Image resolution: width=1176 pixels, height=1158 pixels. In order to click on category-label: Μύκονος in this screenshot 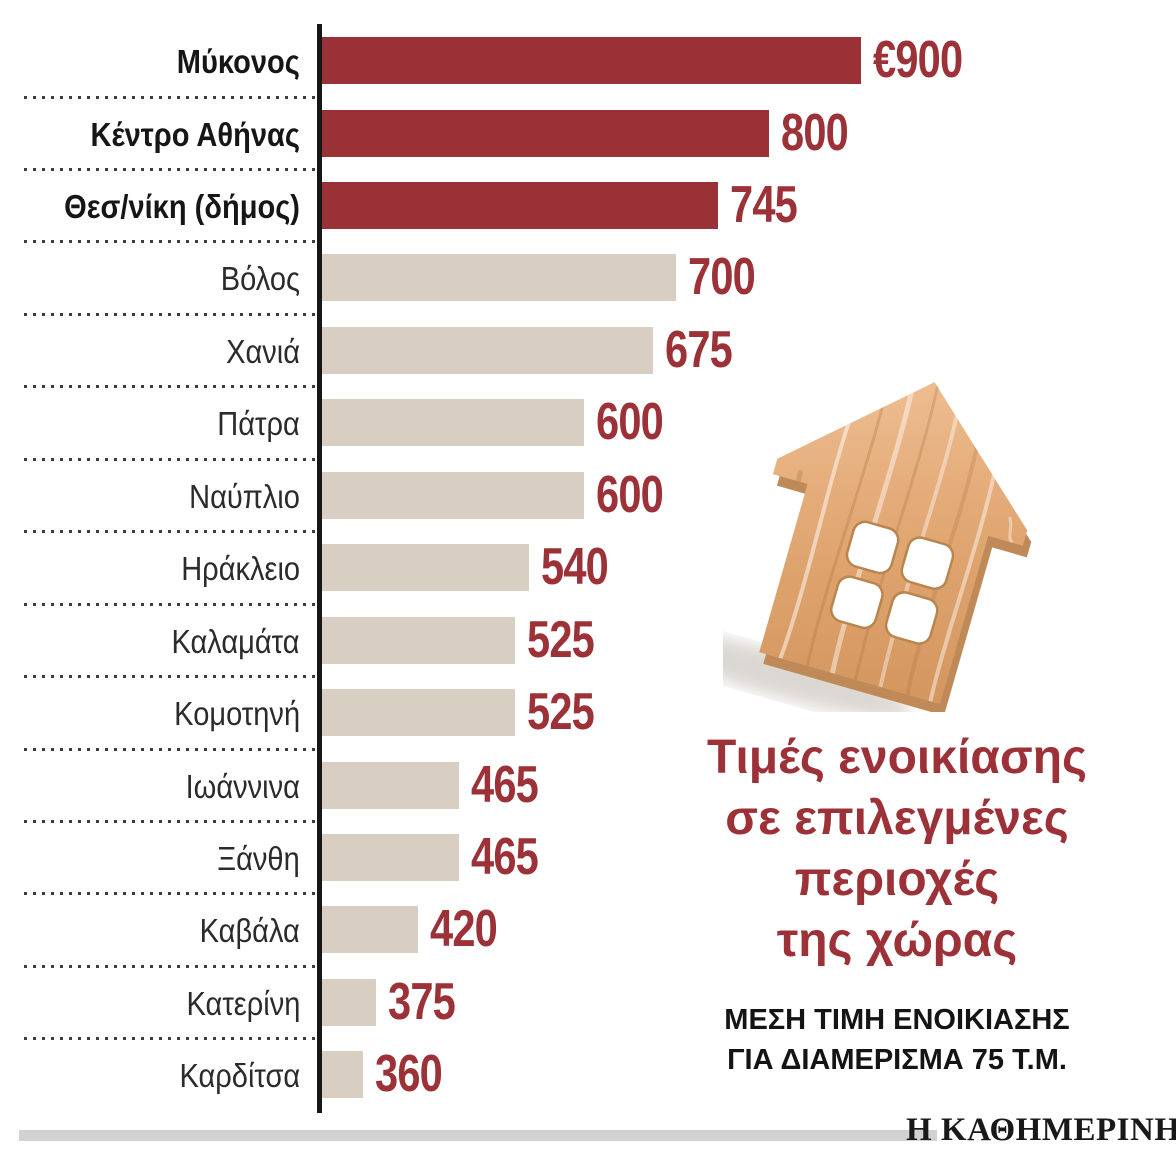, I will do `click(150, 61)`.